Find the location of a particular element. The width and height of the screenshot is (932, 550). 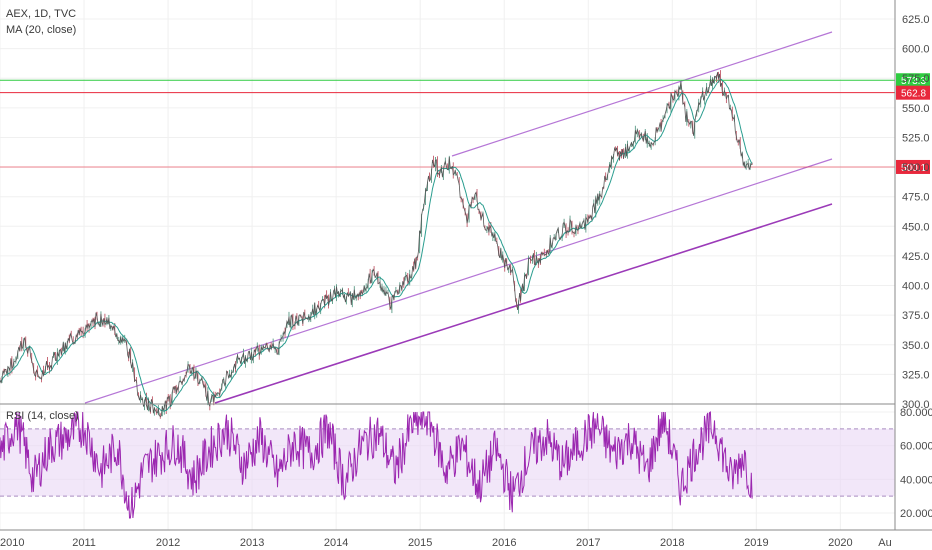

x-tick-label: 2019 is located at coordinates (756, 543).